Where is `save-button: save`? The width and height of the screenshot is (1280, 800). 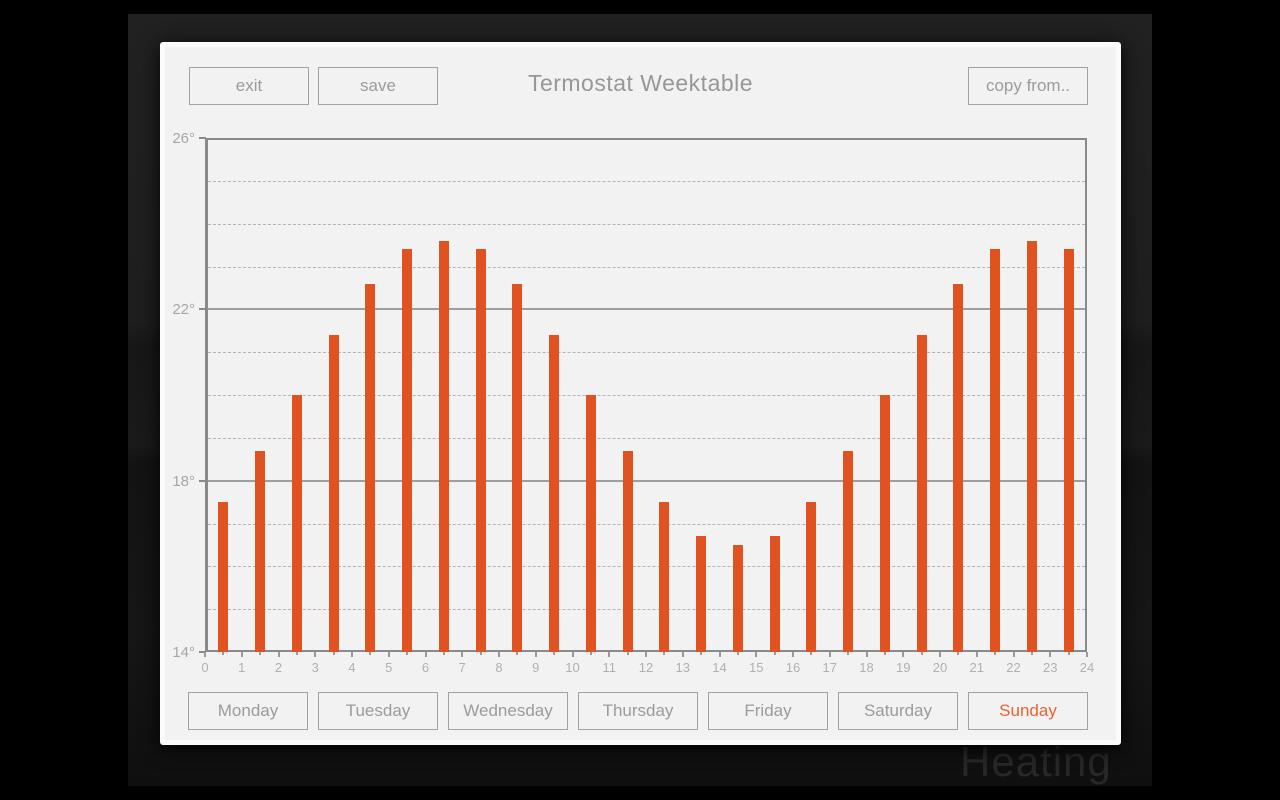
save-button: save is located at coordinates (378, 86).